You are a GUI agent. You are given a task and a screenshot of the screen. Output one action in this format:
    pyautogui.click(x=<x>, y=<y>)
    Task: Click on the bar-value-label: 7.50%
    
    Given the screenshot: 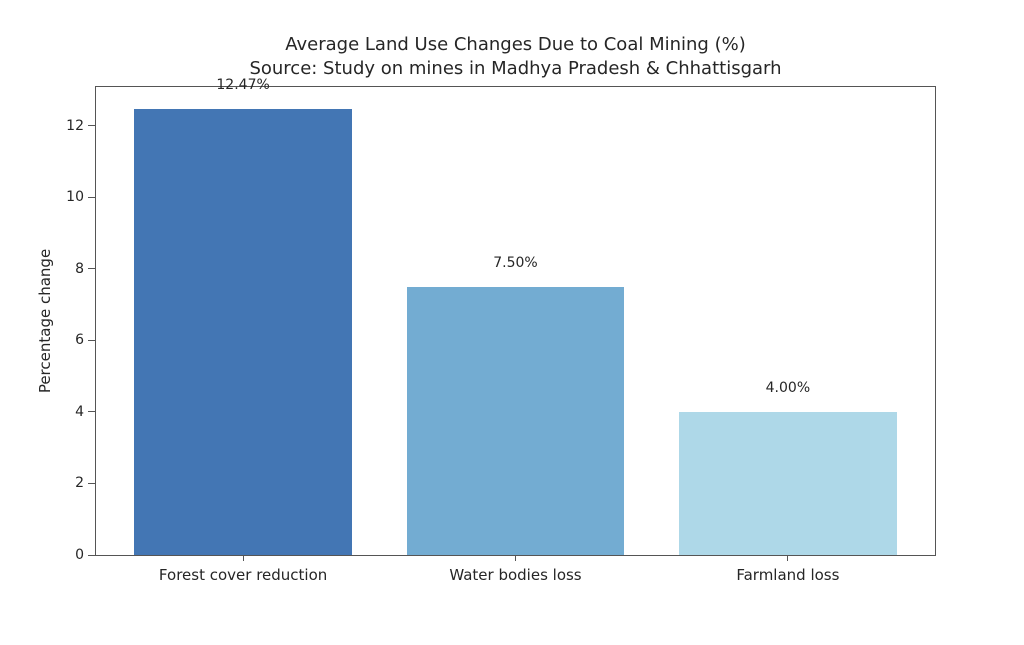 What is the action you would take?
    pyautogui.click(x=515, y=262)
    